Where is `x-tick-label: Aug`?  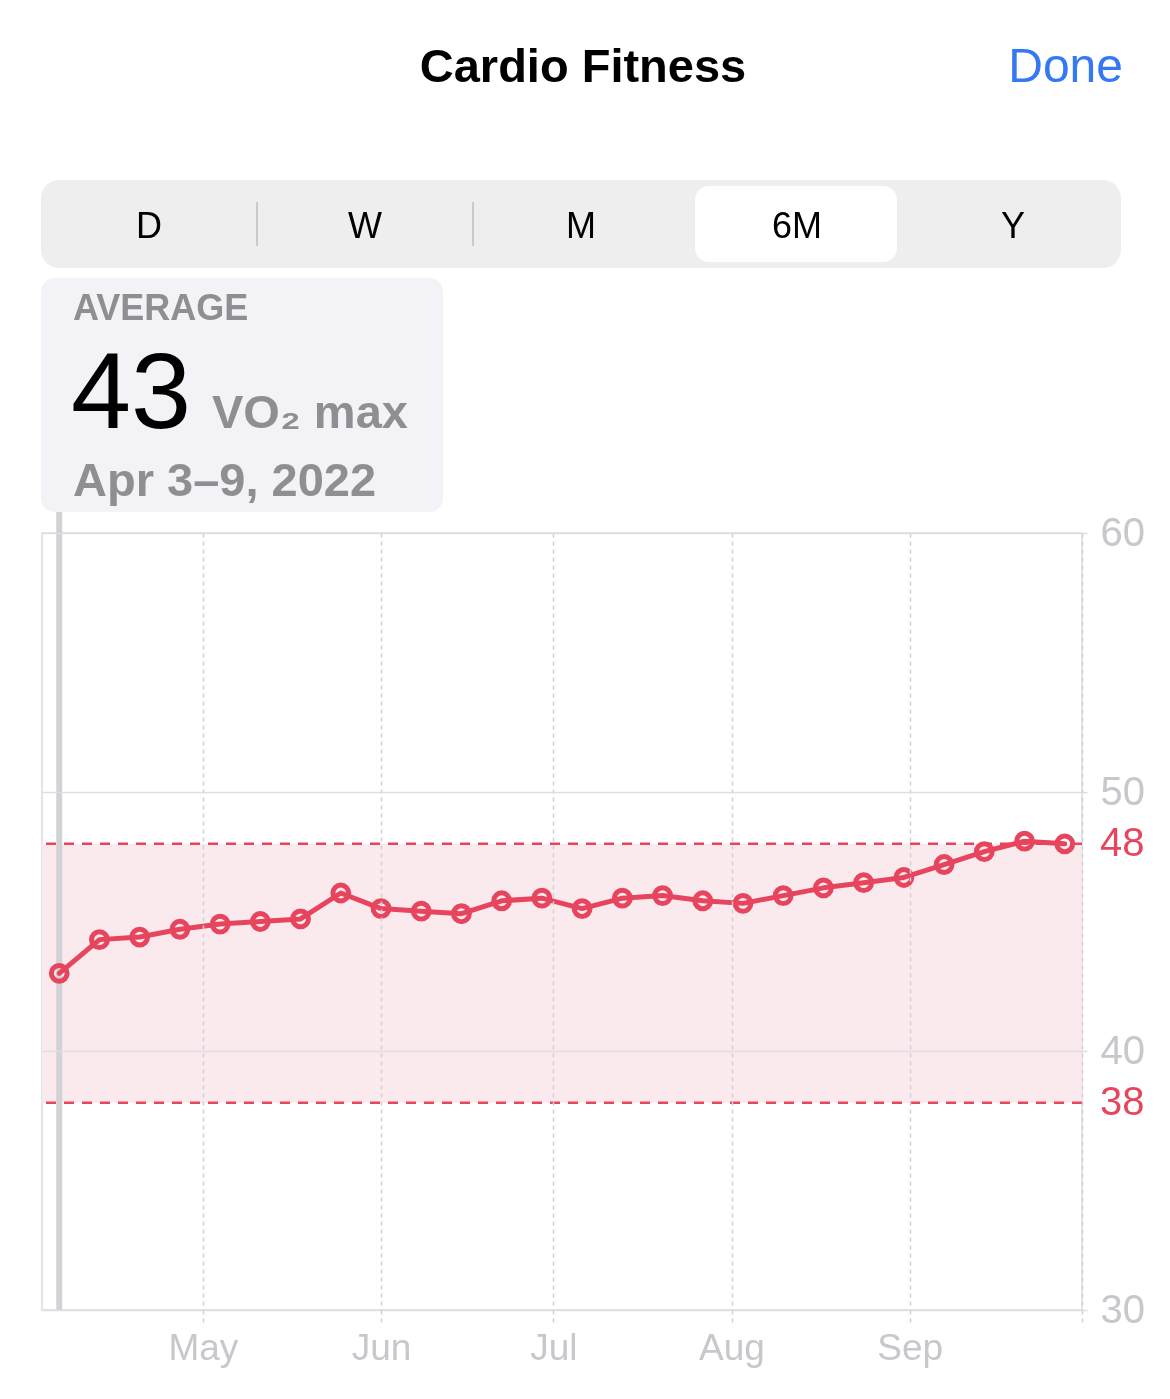 x-tick-label: Aug is located at coordinates (732, 1347).